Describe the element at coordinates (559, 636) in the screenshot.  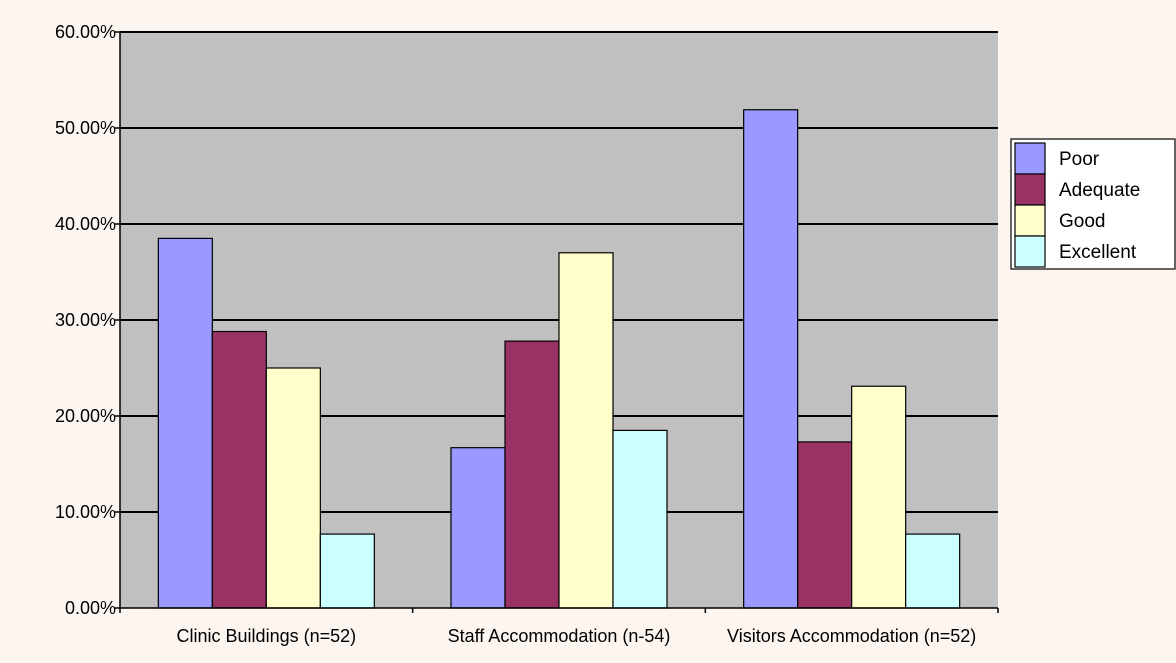
I see `x-category-label: Staff Accommodation (n-54)` at that location.